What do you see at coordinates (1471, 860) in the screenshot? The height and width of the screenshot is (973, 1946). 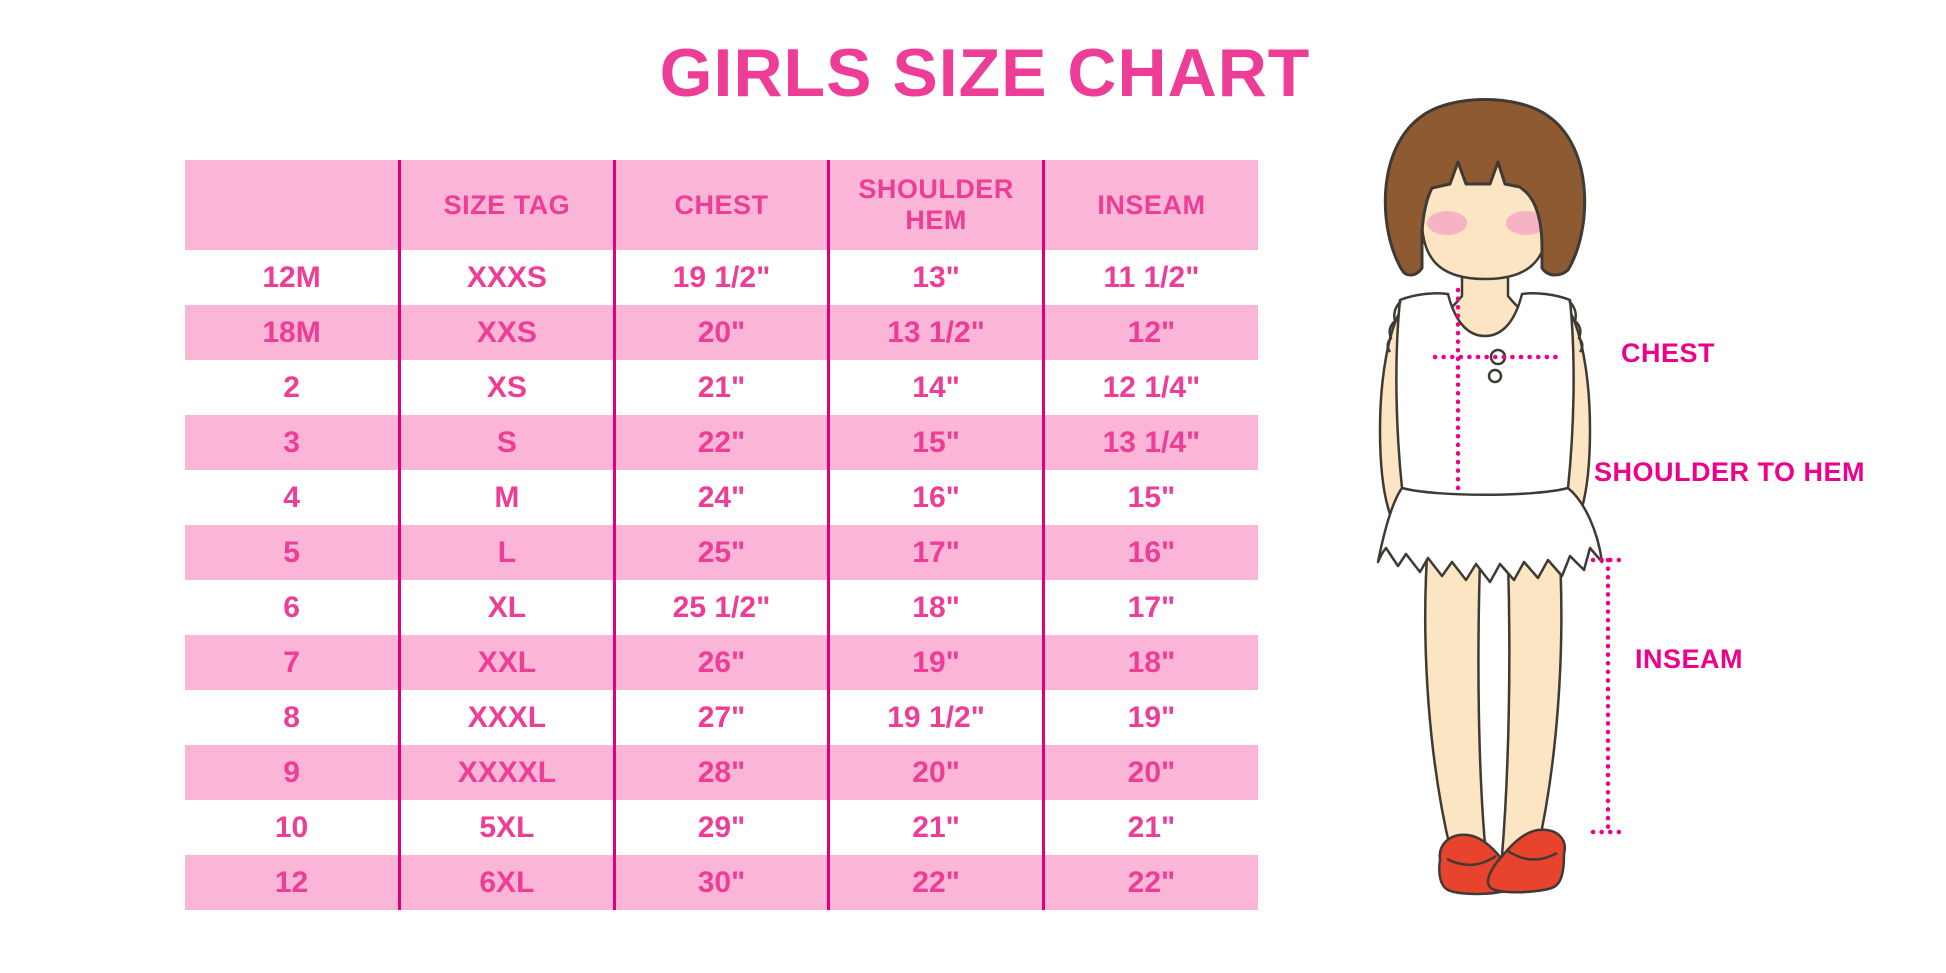 I see `shoe-strap-left` at bounding box center [1471, 860].